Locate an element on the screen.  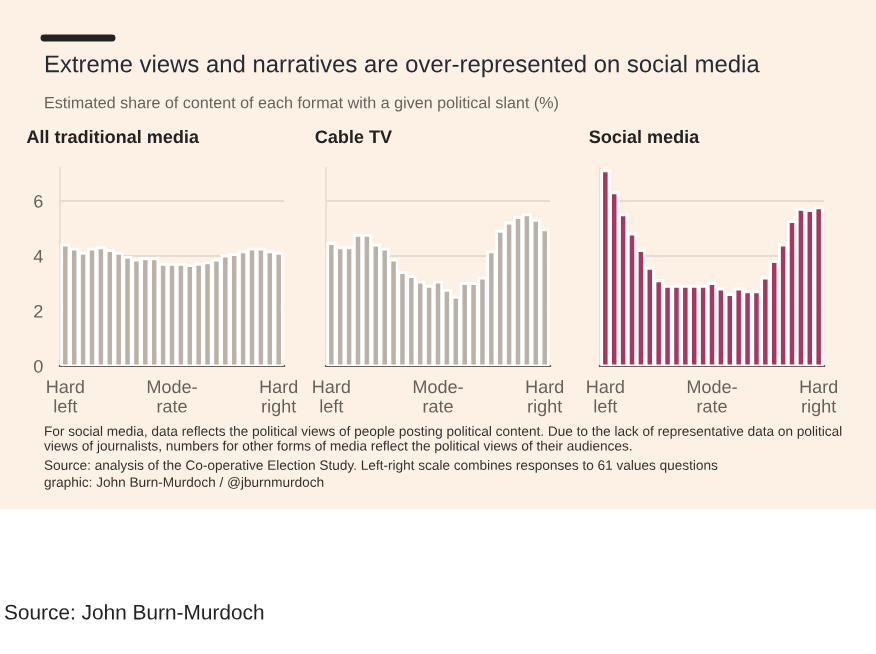
text: Extreme views and narratives are over-represented on social media is located at coordinates (402, 66).